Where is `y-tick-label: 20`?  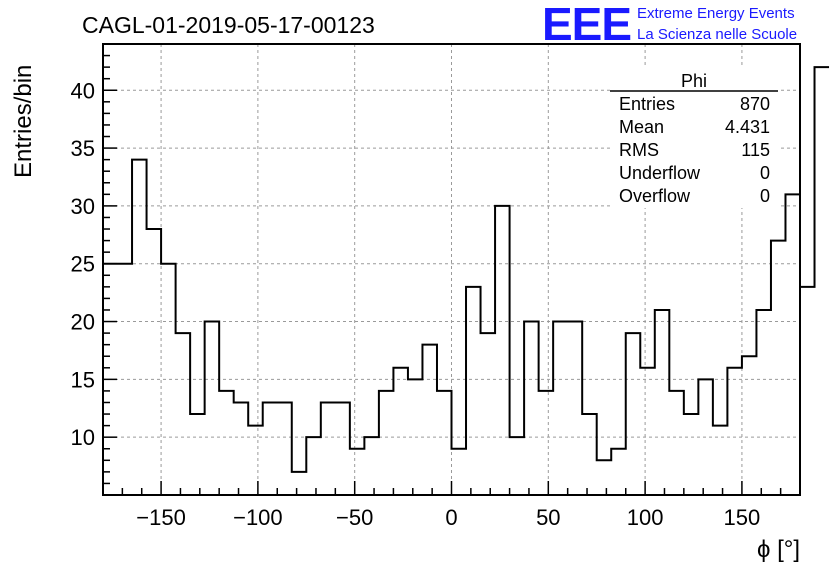
y-tick-label: 20 is located at coordinates (83, 322).